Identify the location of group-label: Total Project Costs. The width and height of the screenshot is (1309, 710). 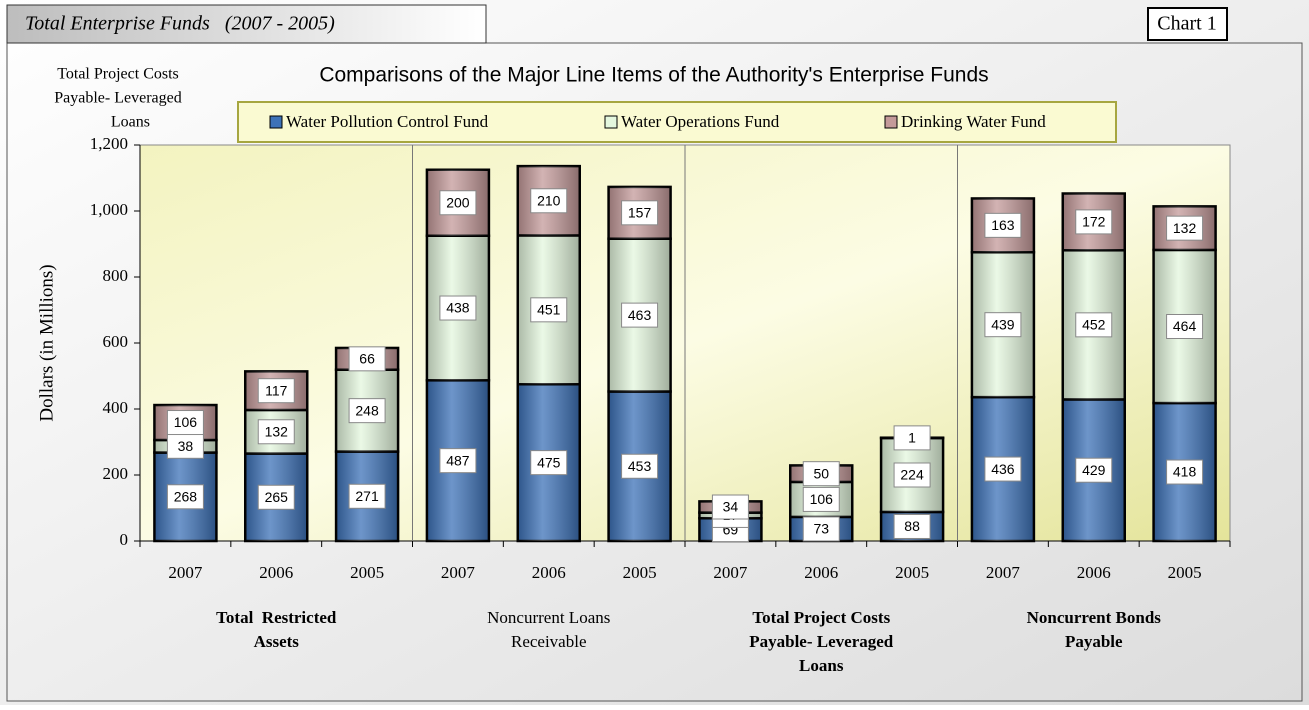
(821, 617).